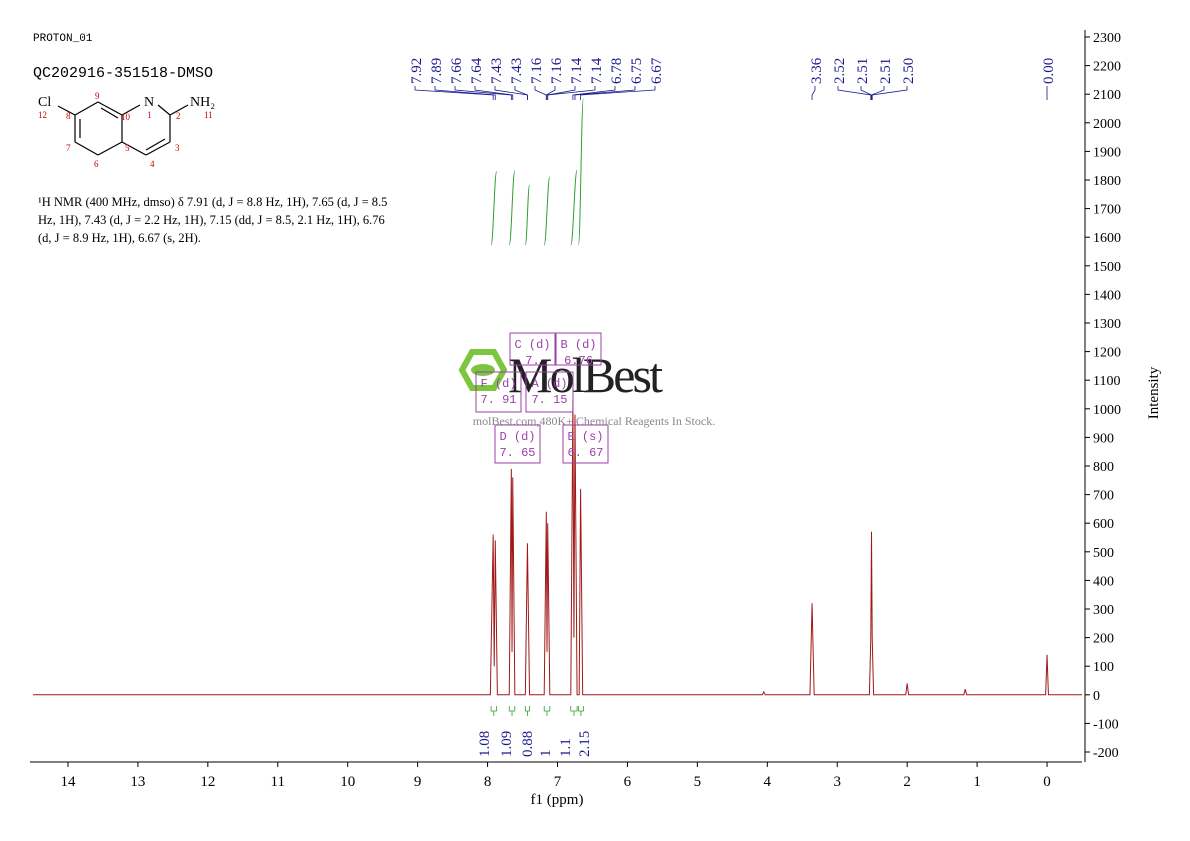  What do you see at coordinates (637, 71) in the screenshot?
I see `peak-label: 6.75` at bounding box center [637, 71].